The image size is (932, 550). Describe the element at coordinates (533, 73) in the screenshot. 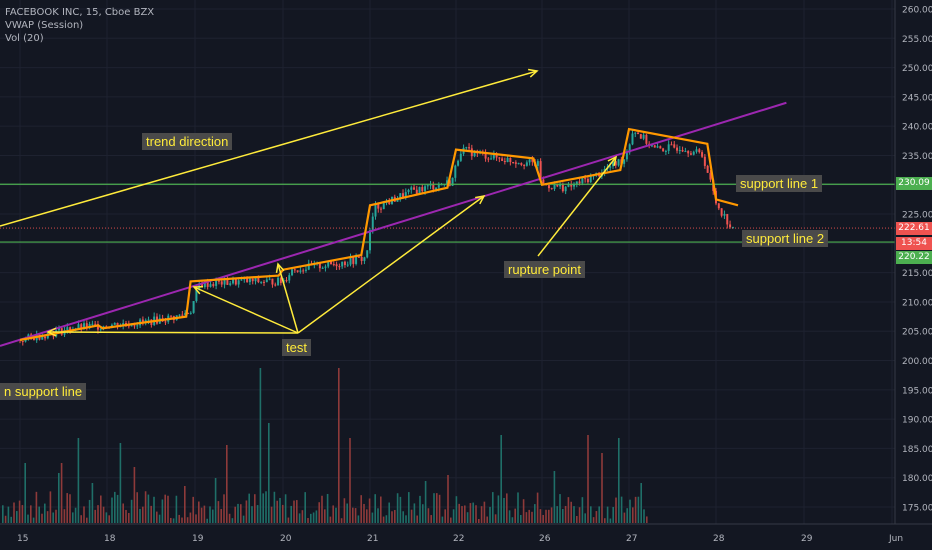

I see `trend-direction-arrow-head` at that location.